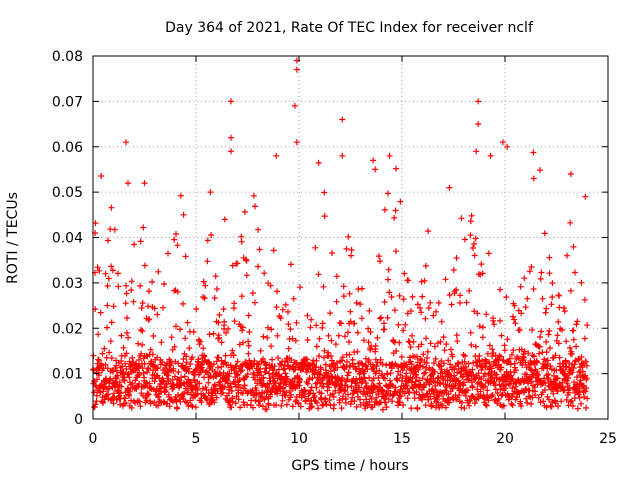 This screenshot has width=640, height=480. What do you see at coordinates (67, 102) in the screenshot?
I see `y-tick-label: 0.07` at bounding box center [67, 102].